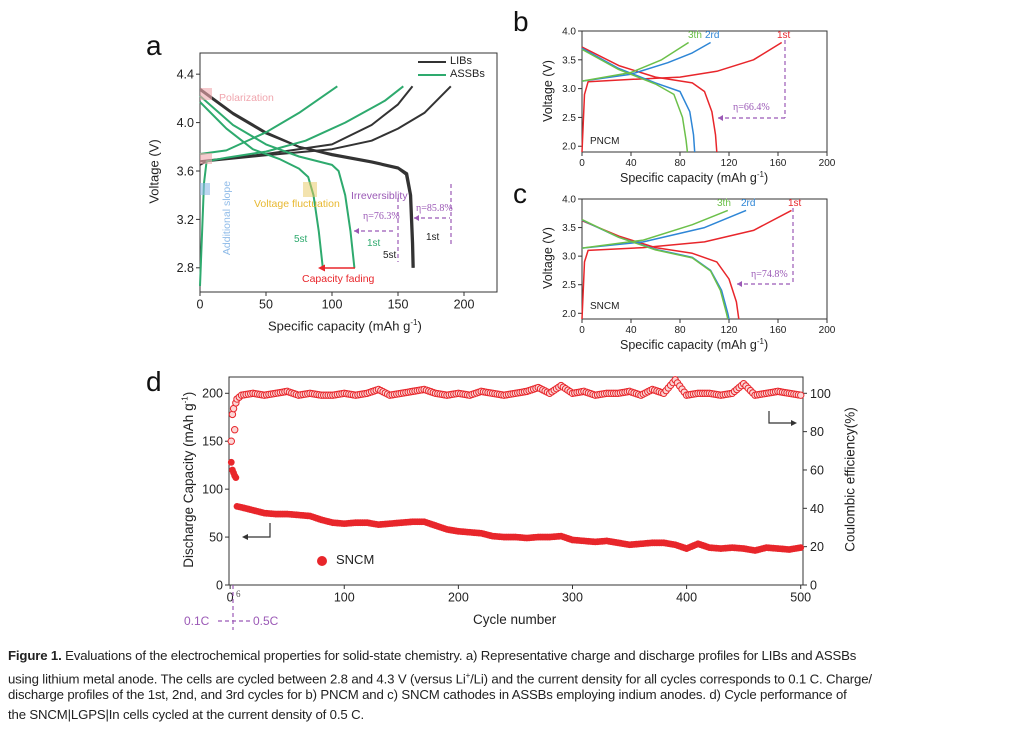  What do you see at coordinates (381, 216) in the screenshot?
I see `a-eta-assb: η=76.3%` at bounding box center [381, 216].